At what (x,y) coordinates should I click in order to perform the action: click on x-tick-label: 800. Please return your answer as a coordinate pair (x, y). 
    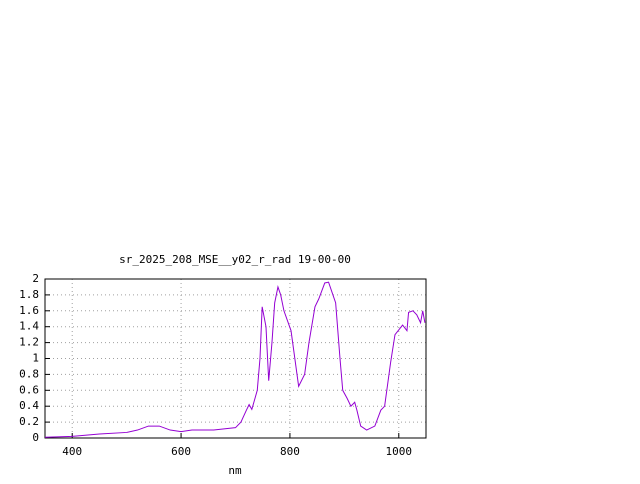
    Looking at the image, I should click on (290, 451).